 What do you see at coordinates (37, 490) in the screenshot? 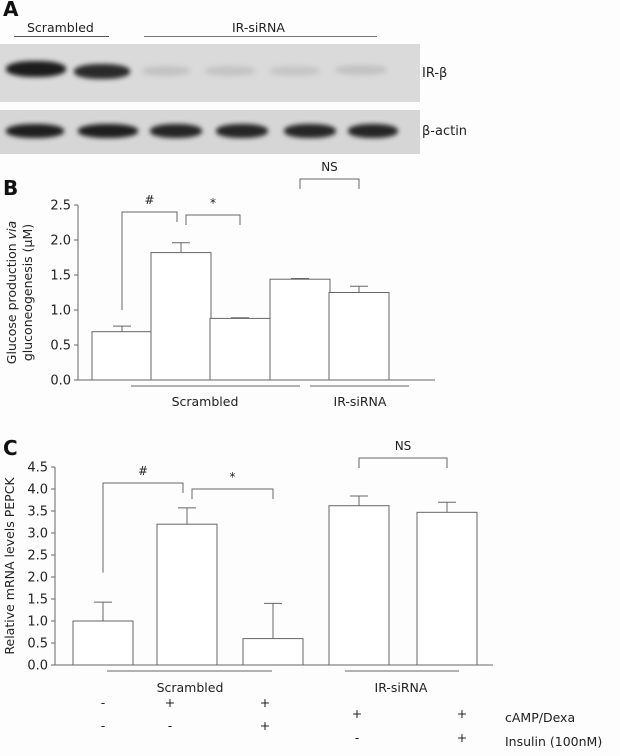
I see `y-tick-label: 4.0` at bounding box center [37, 490].